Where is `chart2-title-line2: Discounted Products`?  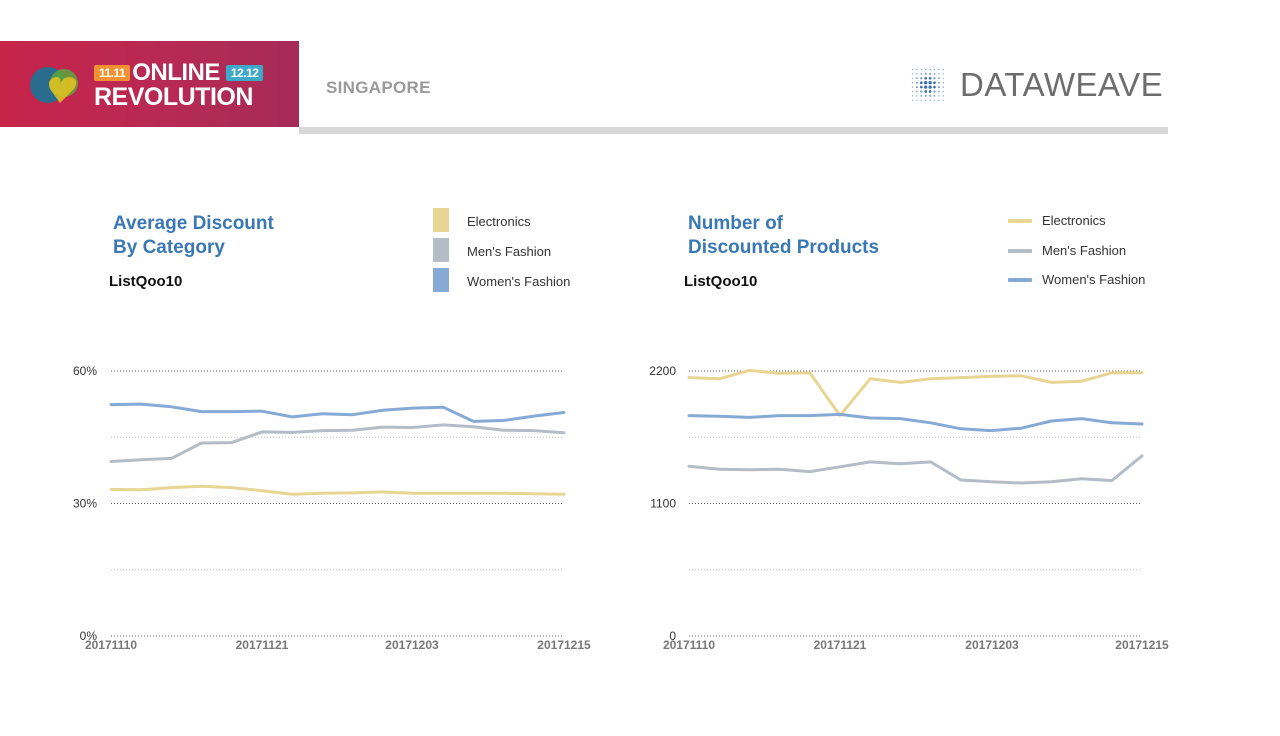
chart2-title-line2: Discounted Products is located at coordinates (784, 247).